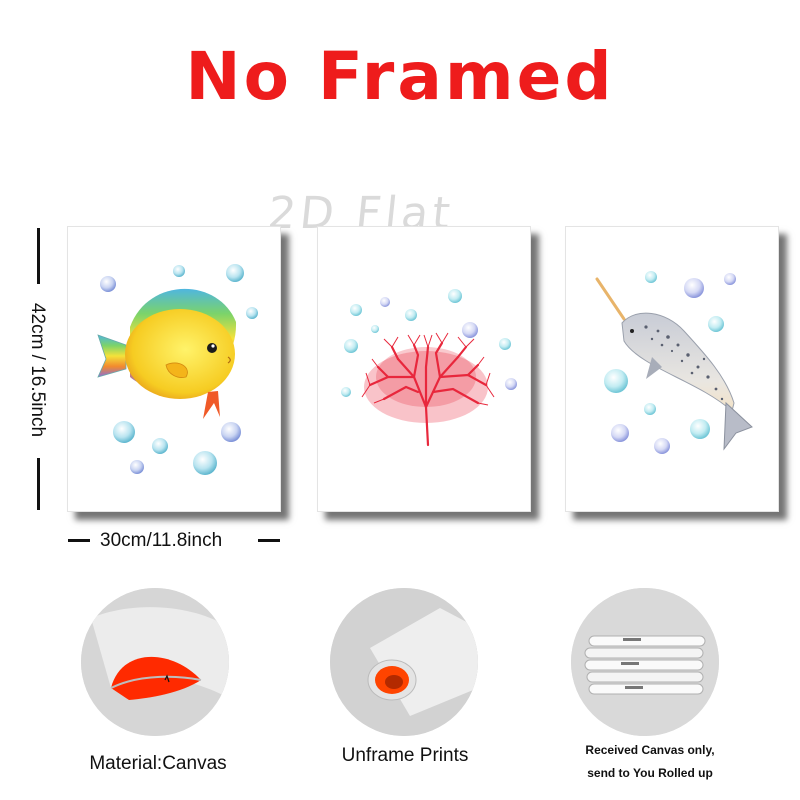 This screenshot has height=800, width=800. Describe the element at coordinates (400, 76) in the screenshot. I see `page-title: No Framed` at that location.